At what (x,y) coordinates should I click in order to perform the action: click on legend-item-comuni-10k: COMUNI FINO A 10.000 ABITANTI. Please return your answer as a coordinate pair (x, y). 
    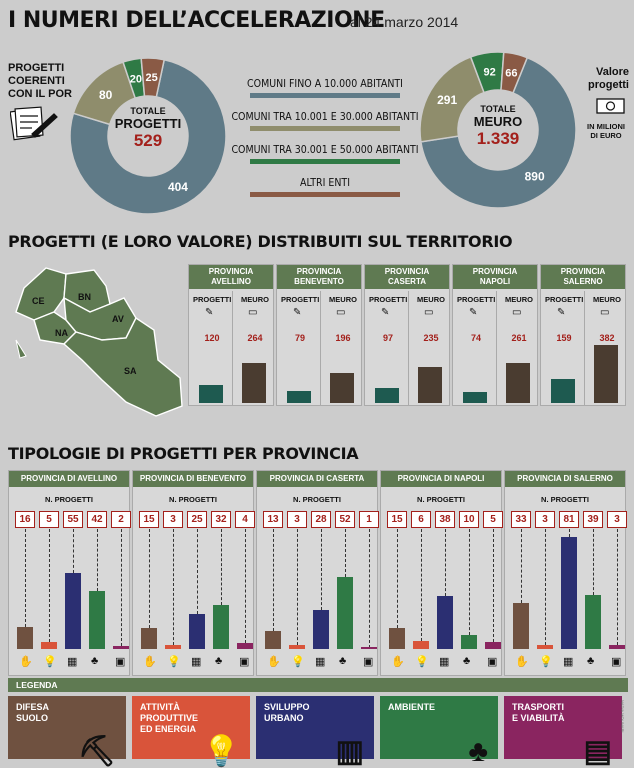
    Looking at the image, I should click on (325, 88).